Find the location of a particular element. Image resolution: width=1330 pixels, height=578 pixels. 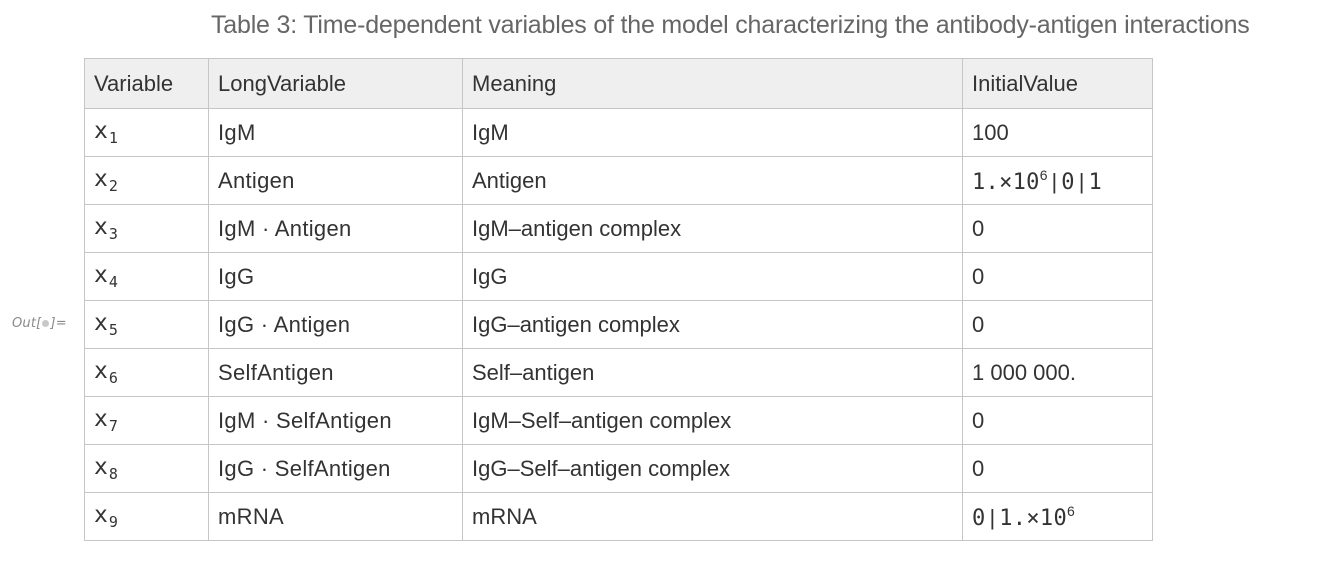

header-long-variable: LongVariable is located at coordinates (335, 83).